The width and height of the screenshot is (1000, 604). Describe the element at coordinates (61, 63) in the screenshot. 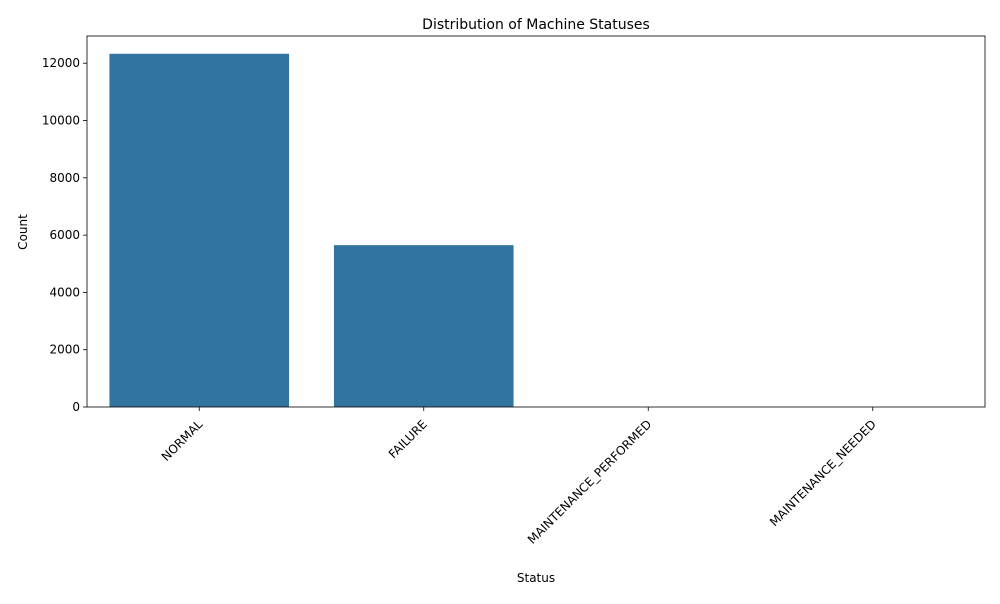

I see `y-tick-label: 12000` at that location.